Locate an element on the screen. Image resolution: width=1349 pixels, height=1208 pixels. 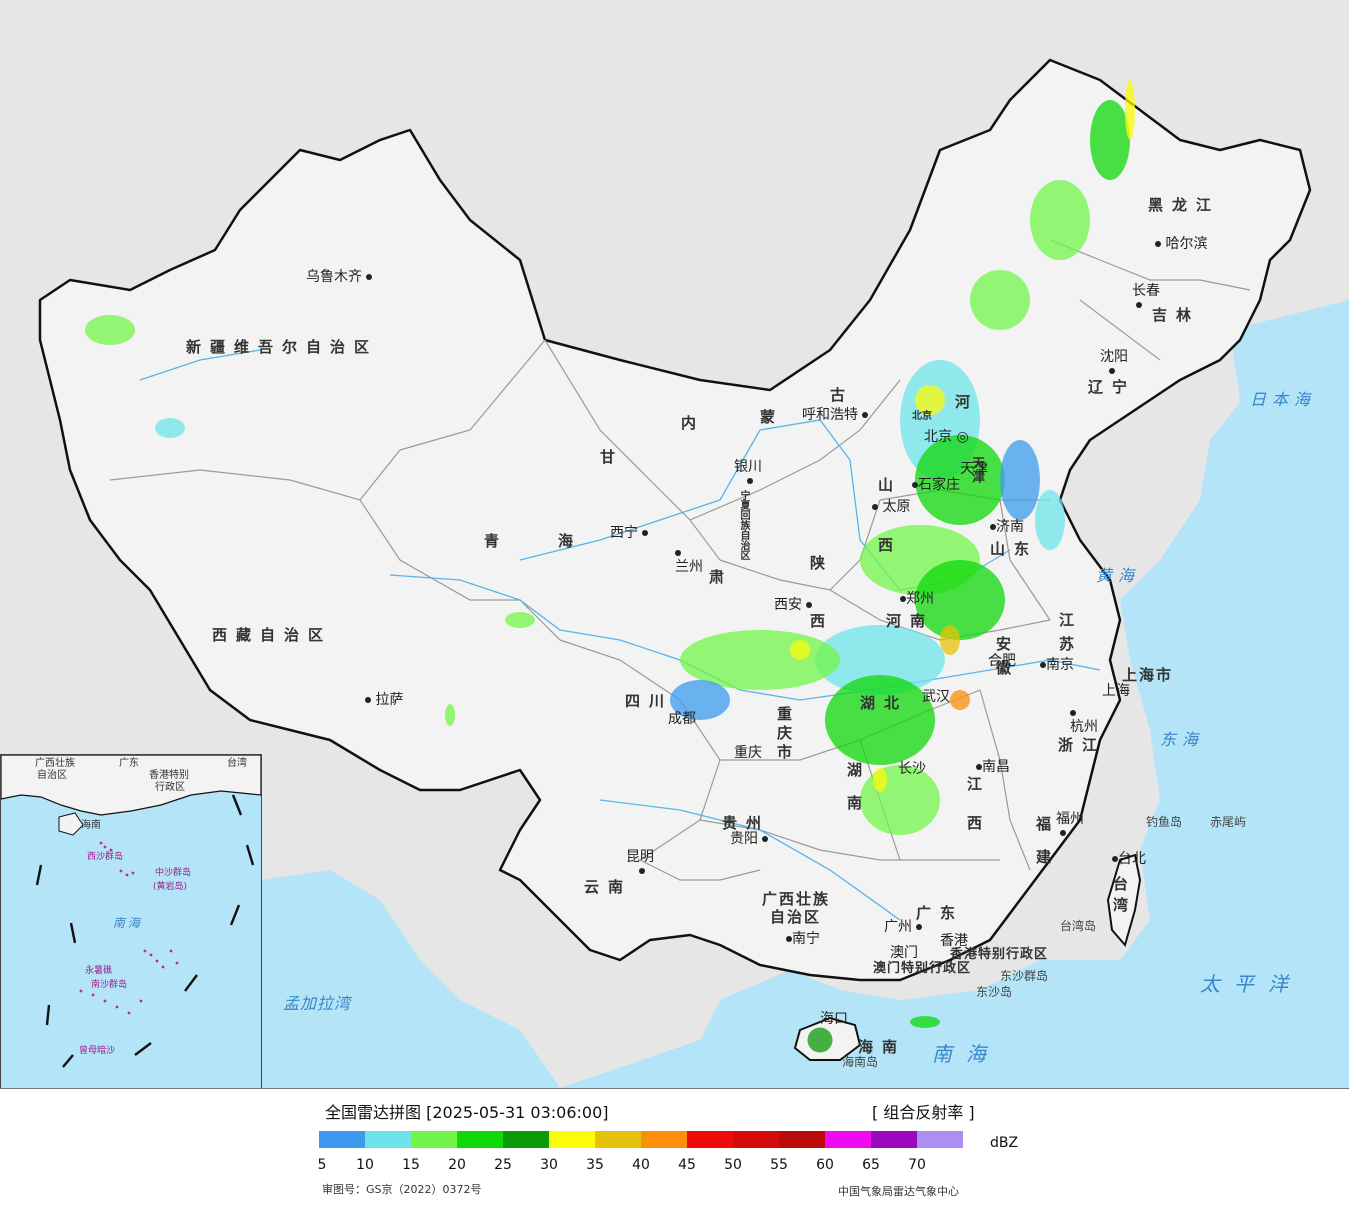
label-guangdong: 广东 is located at coordinates (940, 913).